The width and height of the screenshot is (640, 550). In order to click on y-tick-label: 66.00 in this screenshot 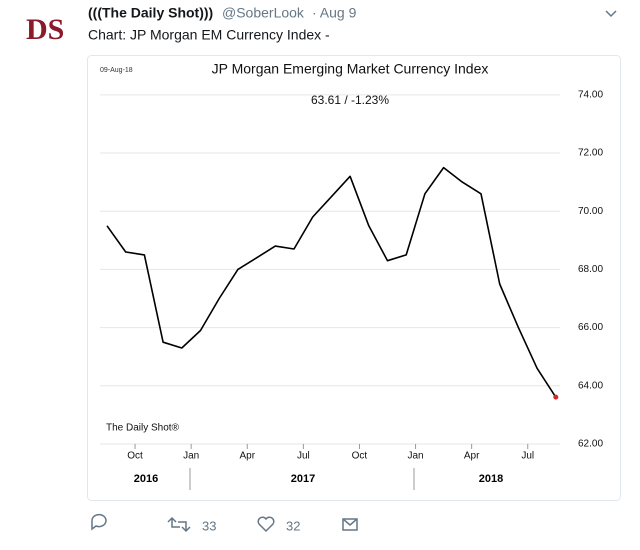, I will do `click(590, 327)`.